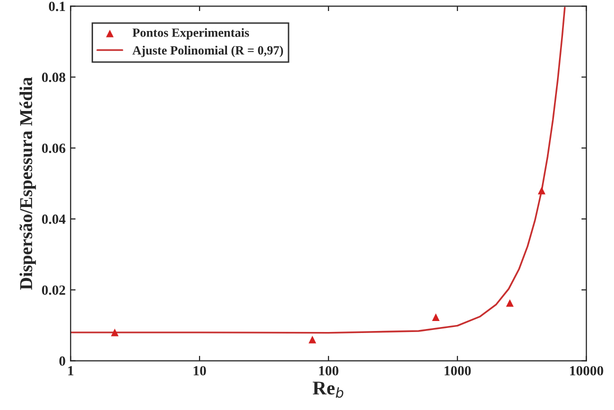 Image resolution: width=614 pixels, height=410 pixels. Describe the element at coordinates (457, 371) in the screenshot. I see `x-tick-label: 1000` at that location.